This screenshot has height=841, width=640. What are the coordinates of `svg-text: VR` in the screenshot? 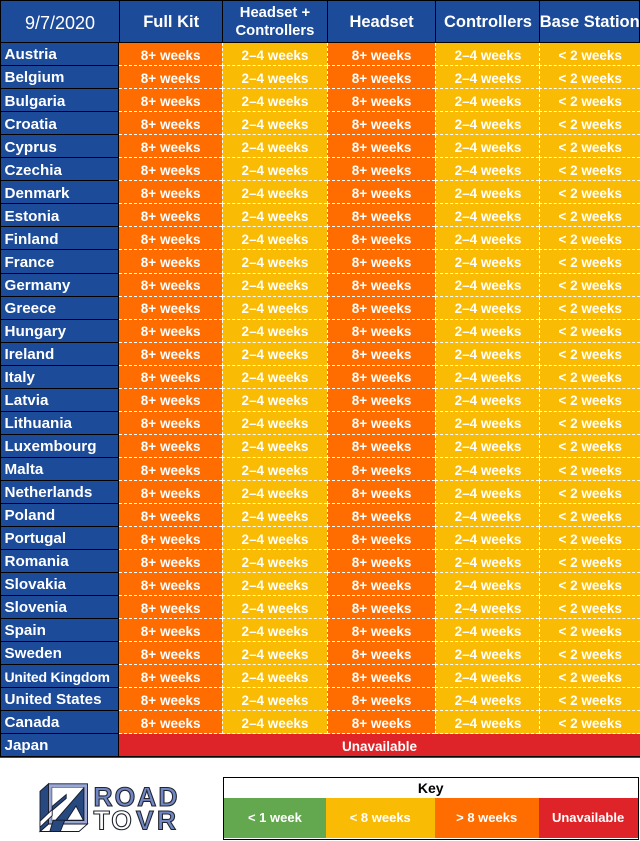 It's located at (157, 820).